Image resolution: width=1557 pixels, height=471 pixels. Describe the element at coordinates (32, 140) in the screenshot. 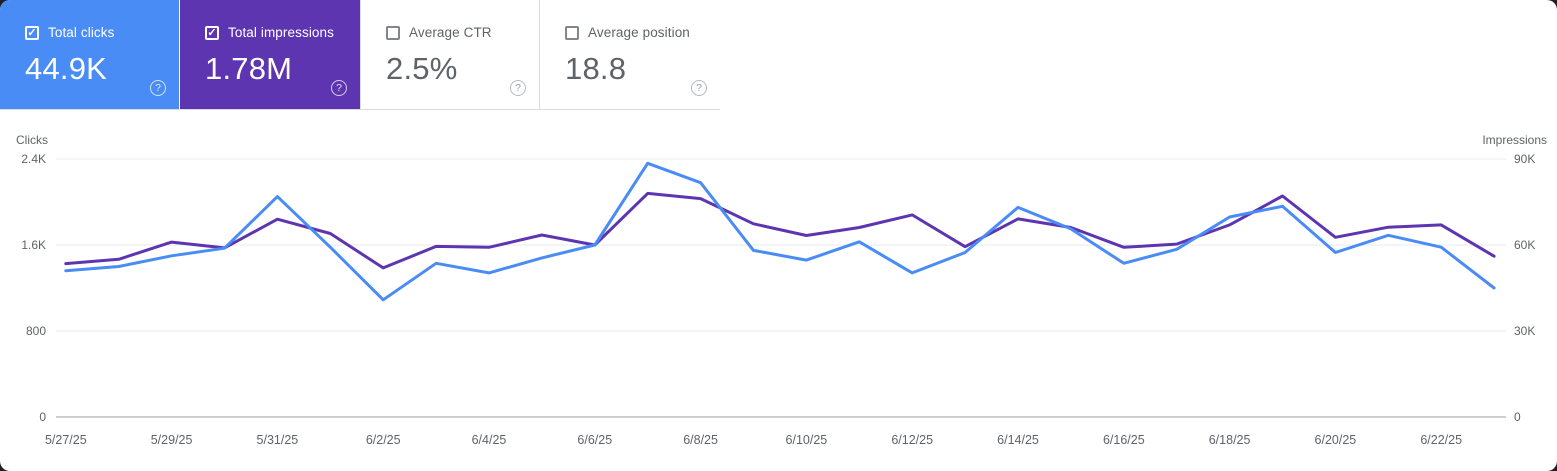

I see `left-axis-title: Clicks` at that location.